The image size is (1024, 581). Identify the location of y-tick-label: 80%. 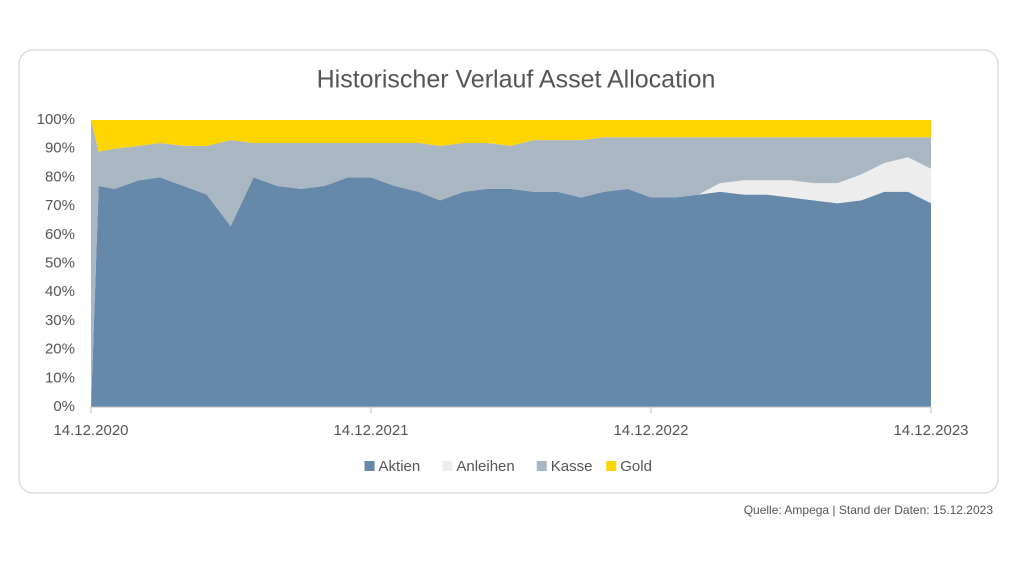
(60, 176).